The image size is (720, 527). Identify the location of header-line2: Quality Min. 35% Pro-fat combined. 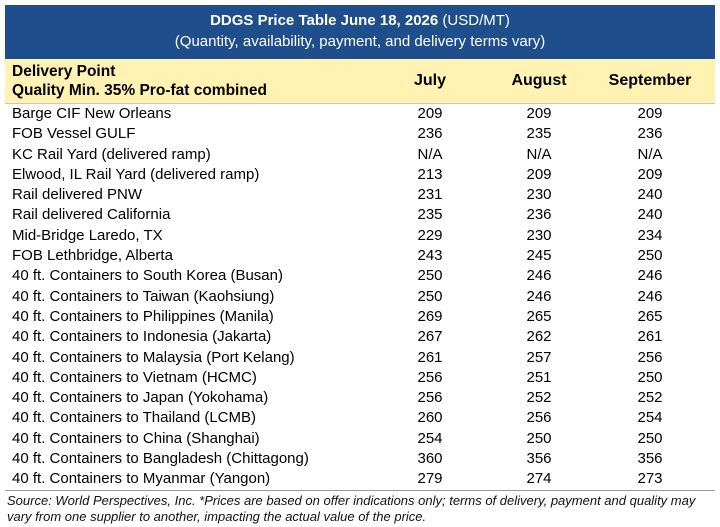
(139, 90).